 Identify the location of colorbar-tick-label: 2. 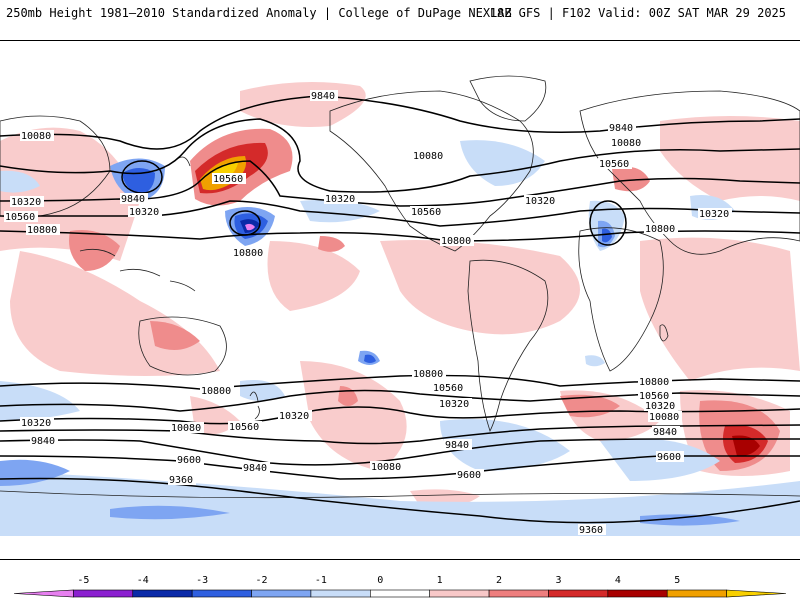
(499, 580).